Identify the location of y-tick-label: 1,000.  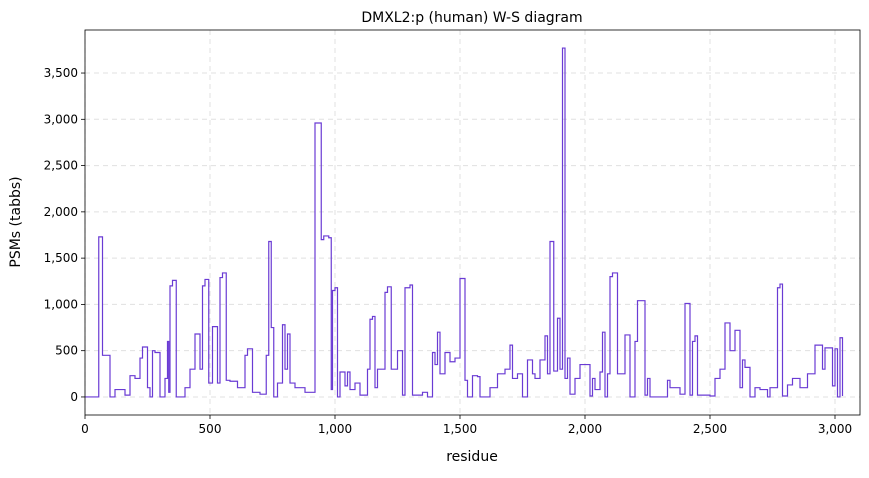
(61, 304).